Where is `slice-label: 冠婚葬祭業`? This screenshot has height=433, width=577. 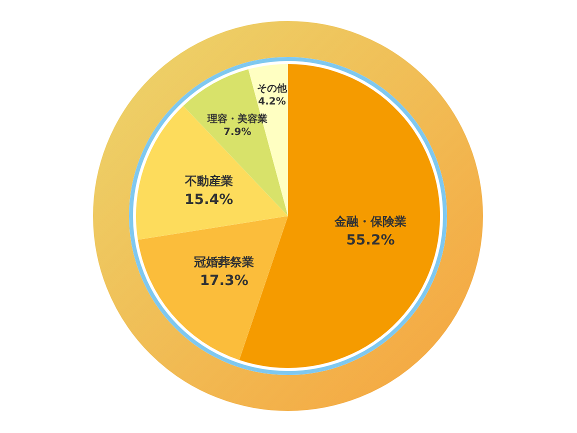 slice-label: 冠婚葬祭業 is located at coordinates (223, 261).